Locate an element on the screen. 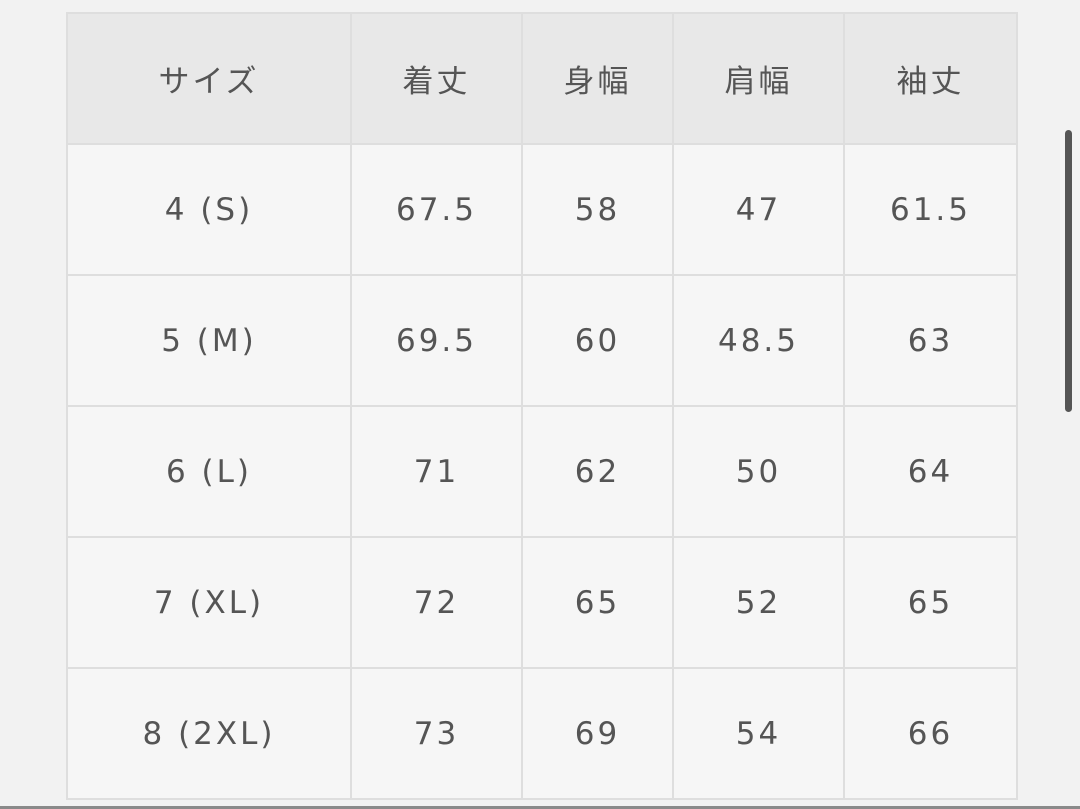 Image resolution: width=1080 pixels, height=809 pixels. header-size: サイズ is located at coordinates (209, 78).